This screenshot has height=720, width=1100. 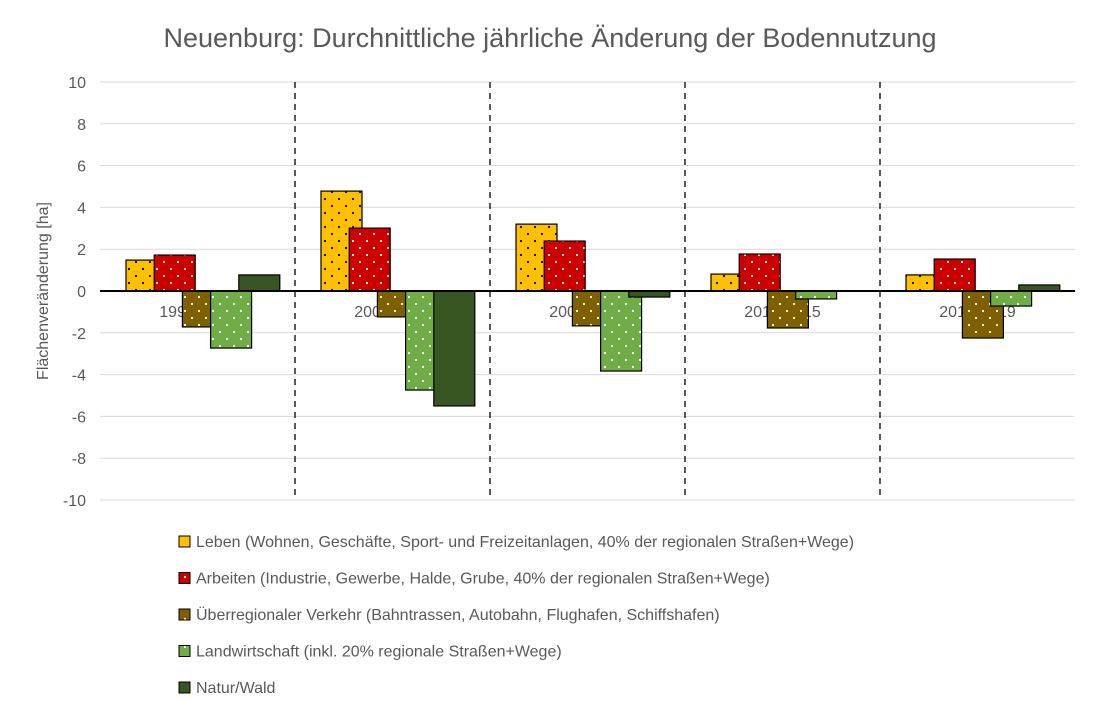 I want to click on y-tick-label: 2, so click(x=81, y=250).